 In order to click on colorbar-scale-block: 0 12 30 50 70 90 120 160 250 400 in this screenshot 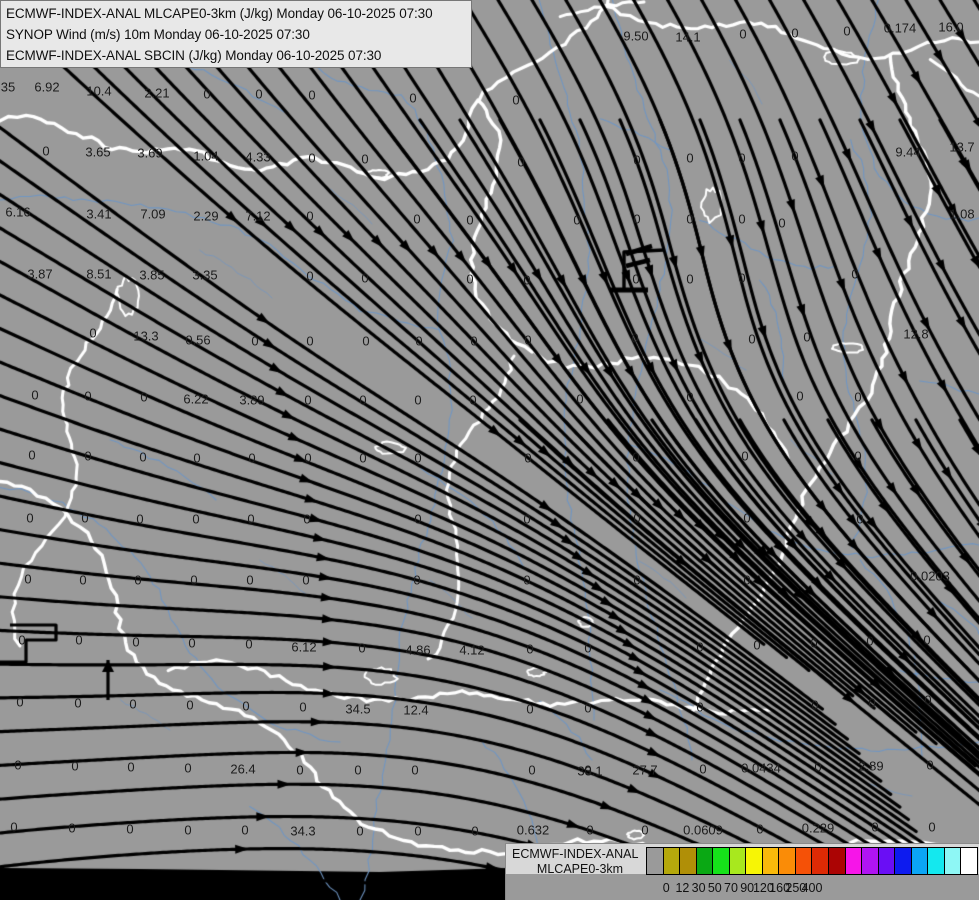, I will do `click(809, 872)`.